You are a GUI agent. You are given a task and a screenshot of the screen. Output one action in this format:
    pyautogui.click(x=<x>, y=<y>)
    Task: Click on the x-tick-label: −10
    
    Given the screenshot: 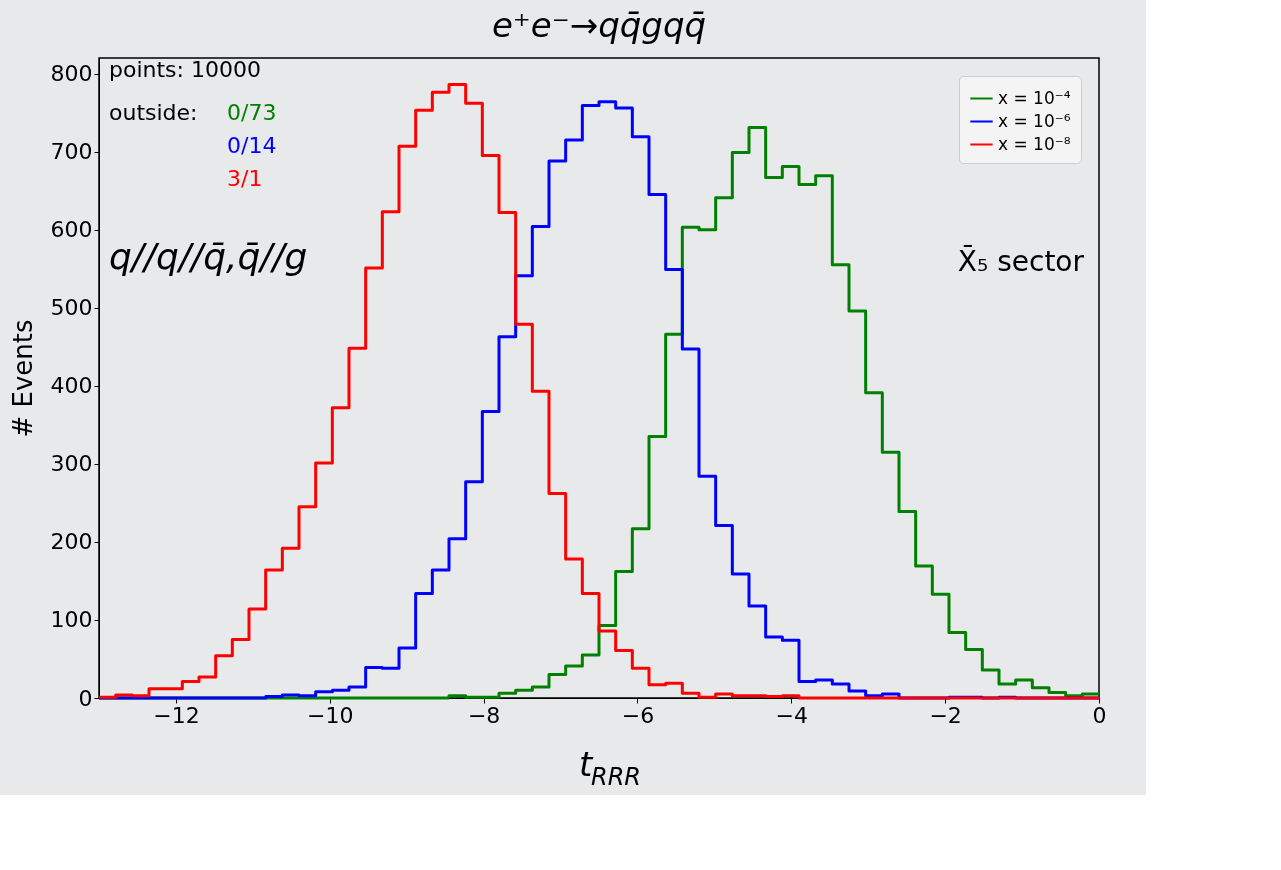 What is the action you would take?
    pyautogui.click(x=330, y=715)
    